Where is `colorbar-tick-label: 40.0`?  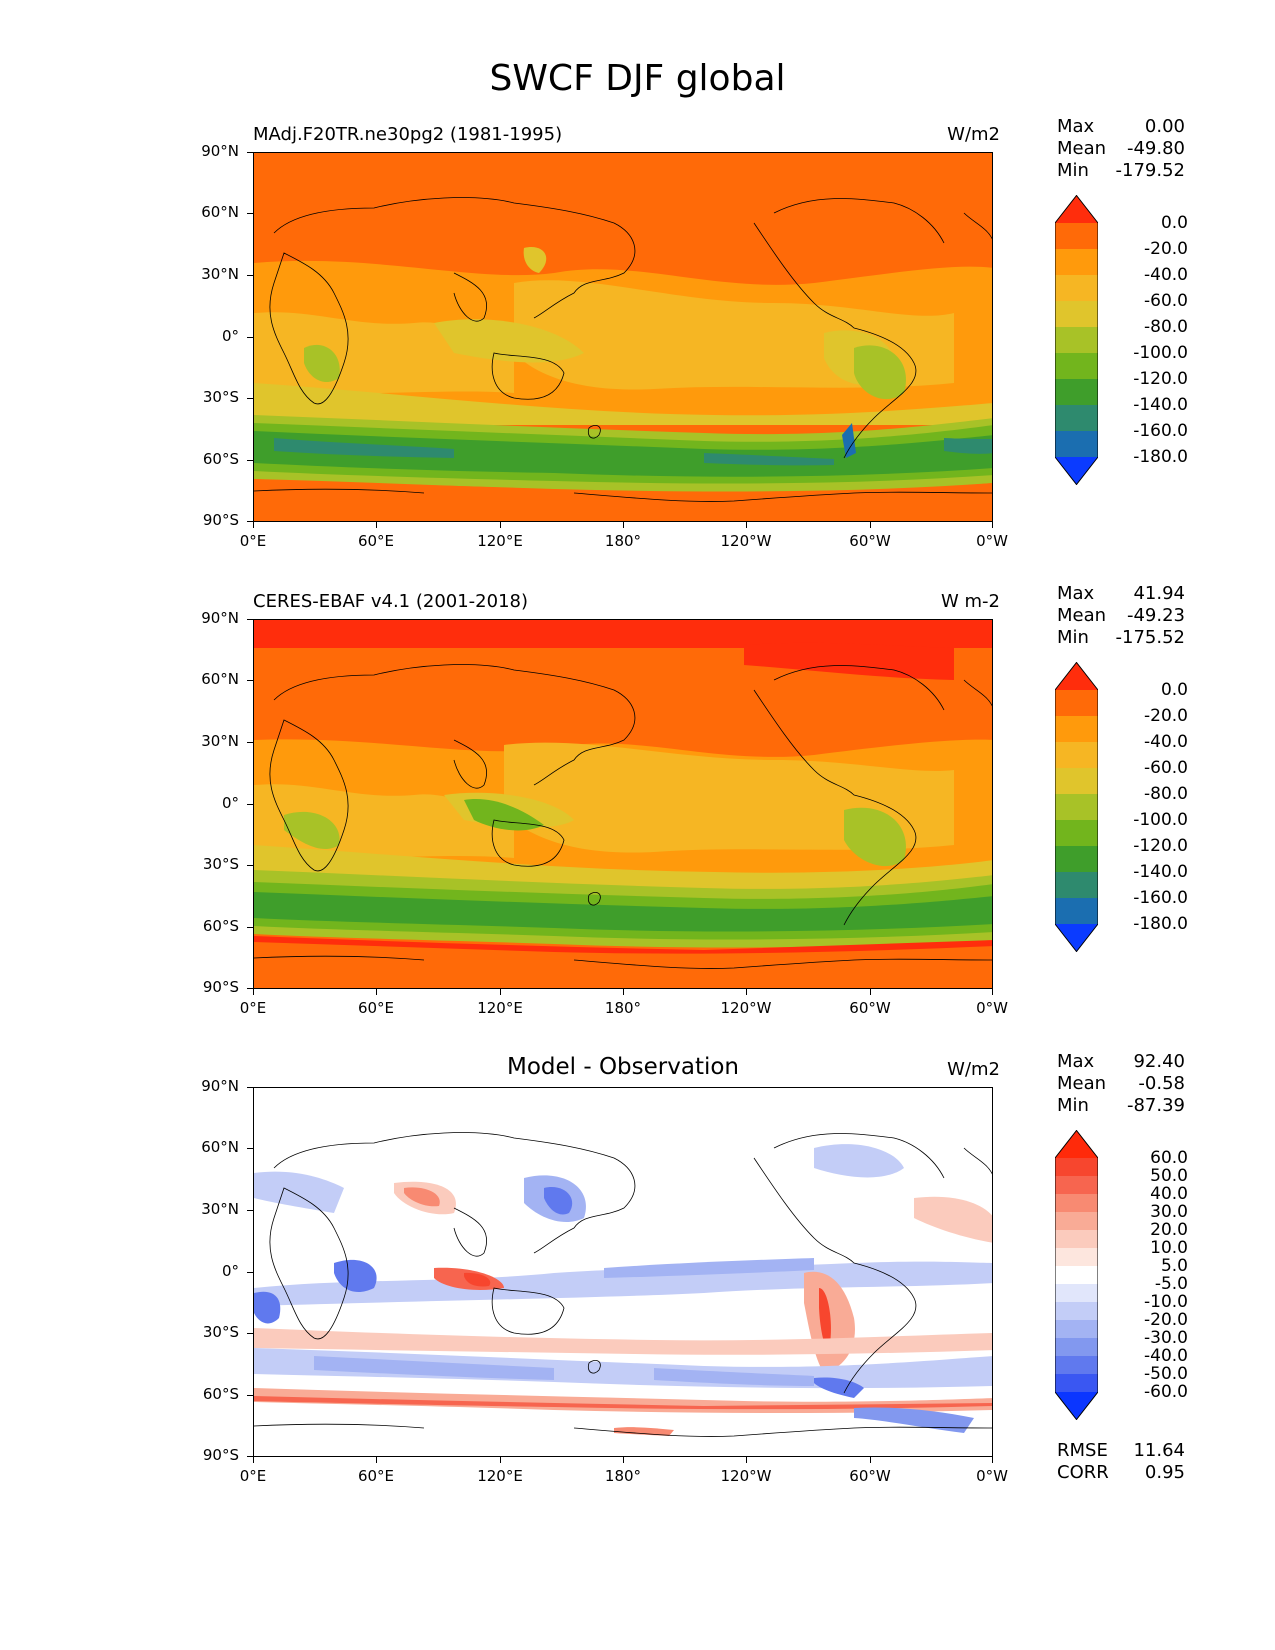 colorbar-tick-label: 40.0 is located at coordinates (1169, 1194).